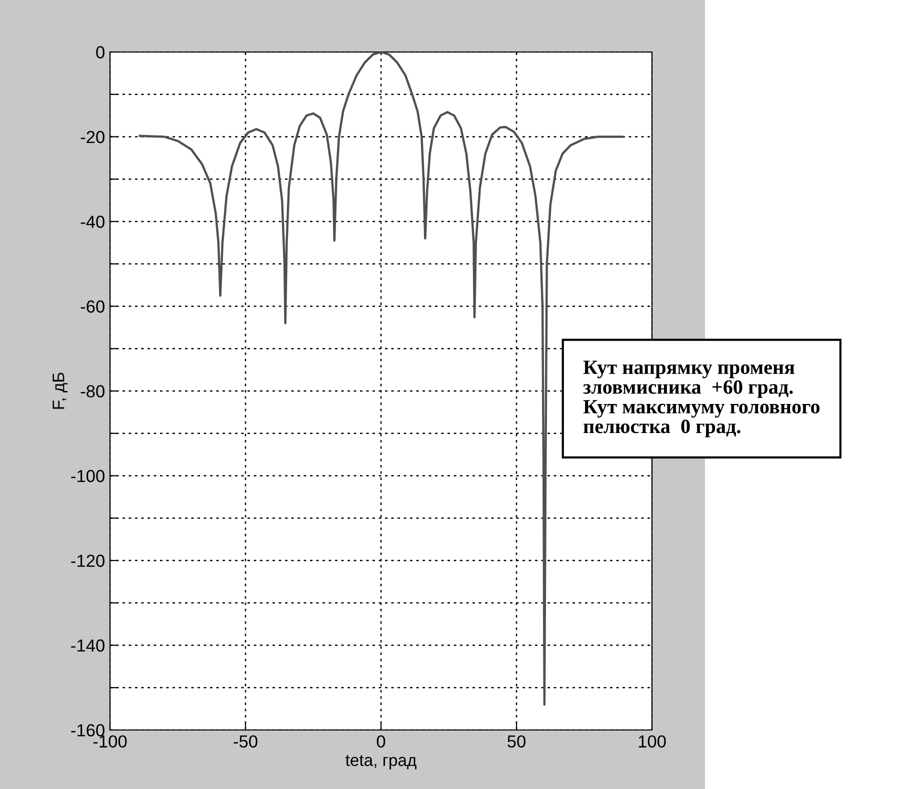 This screenshot has width=924, height=789. Describe the element at coordinates (92, 391) in the screenshot. I see `y-tick-label: -80` at that location.